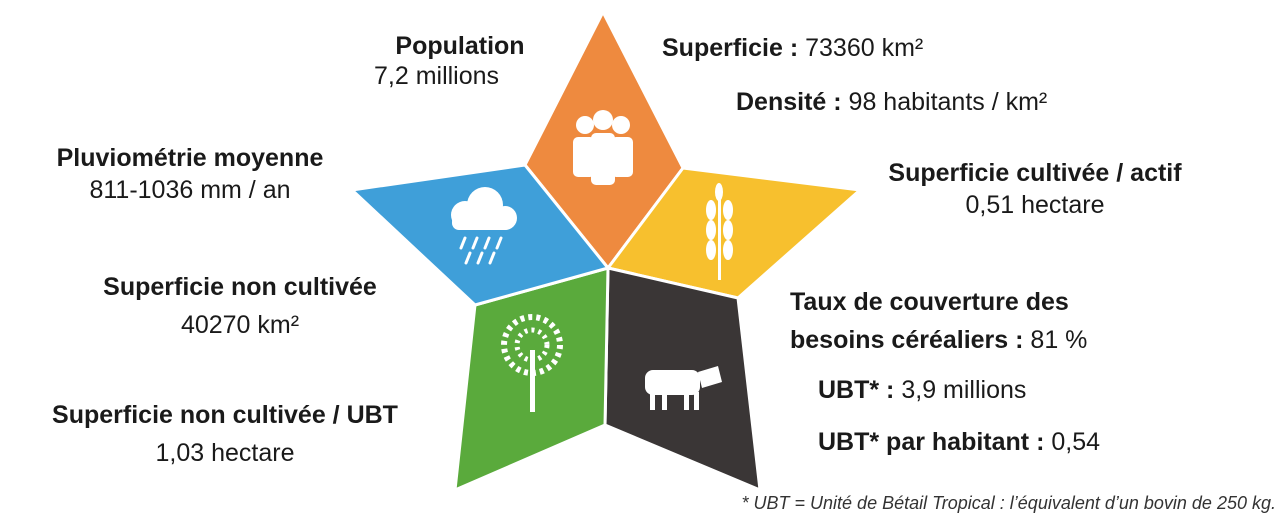  I want to click on text: 81 %, so click(1059, 340).